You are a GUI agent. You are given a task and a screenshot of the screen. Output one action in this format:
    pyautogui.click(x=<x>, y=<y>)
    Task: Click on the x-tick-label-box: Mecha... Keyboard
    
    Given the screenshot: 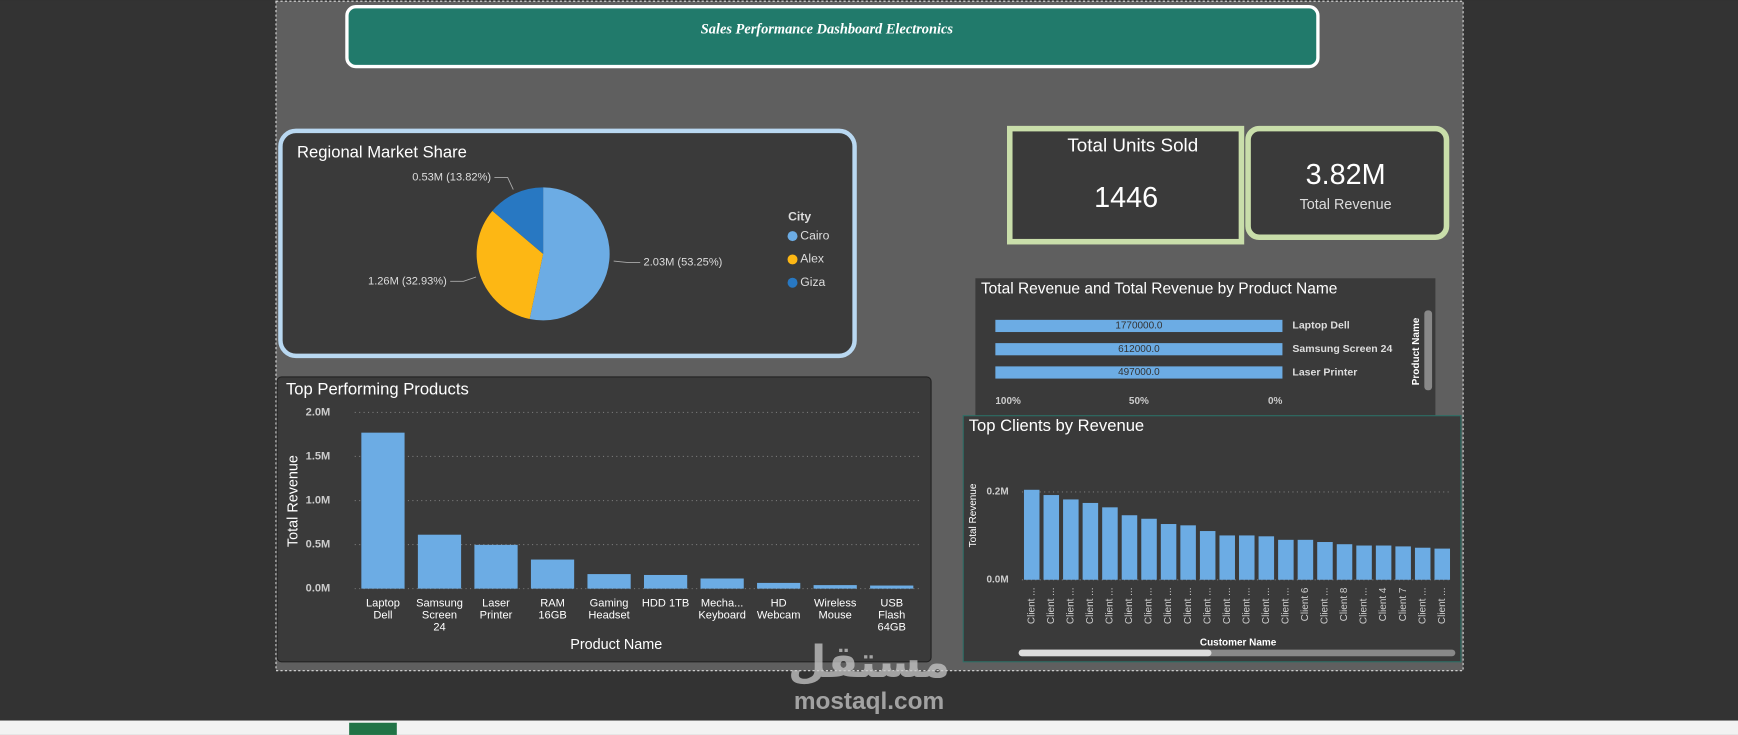 What is the action you would take?
    pyautogui.click(x=722, y=609)
    